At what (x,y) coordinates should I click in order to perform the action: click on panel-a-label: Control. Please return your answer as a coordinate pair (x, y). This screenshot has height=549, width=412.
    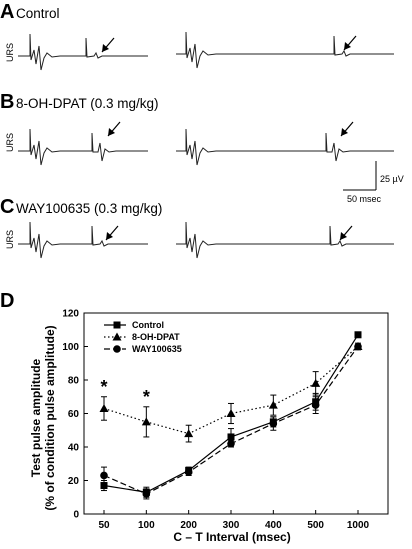
    Looking at the image, I should click on (38, 13).